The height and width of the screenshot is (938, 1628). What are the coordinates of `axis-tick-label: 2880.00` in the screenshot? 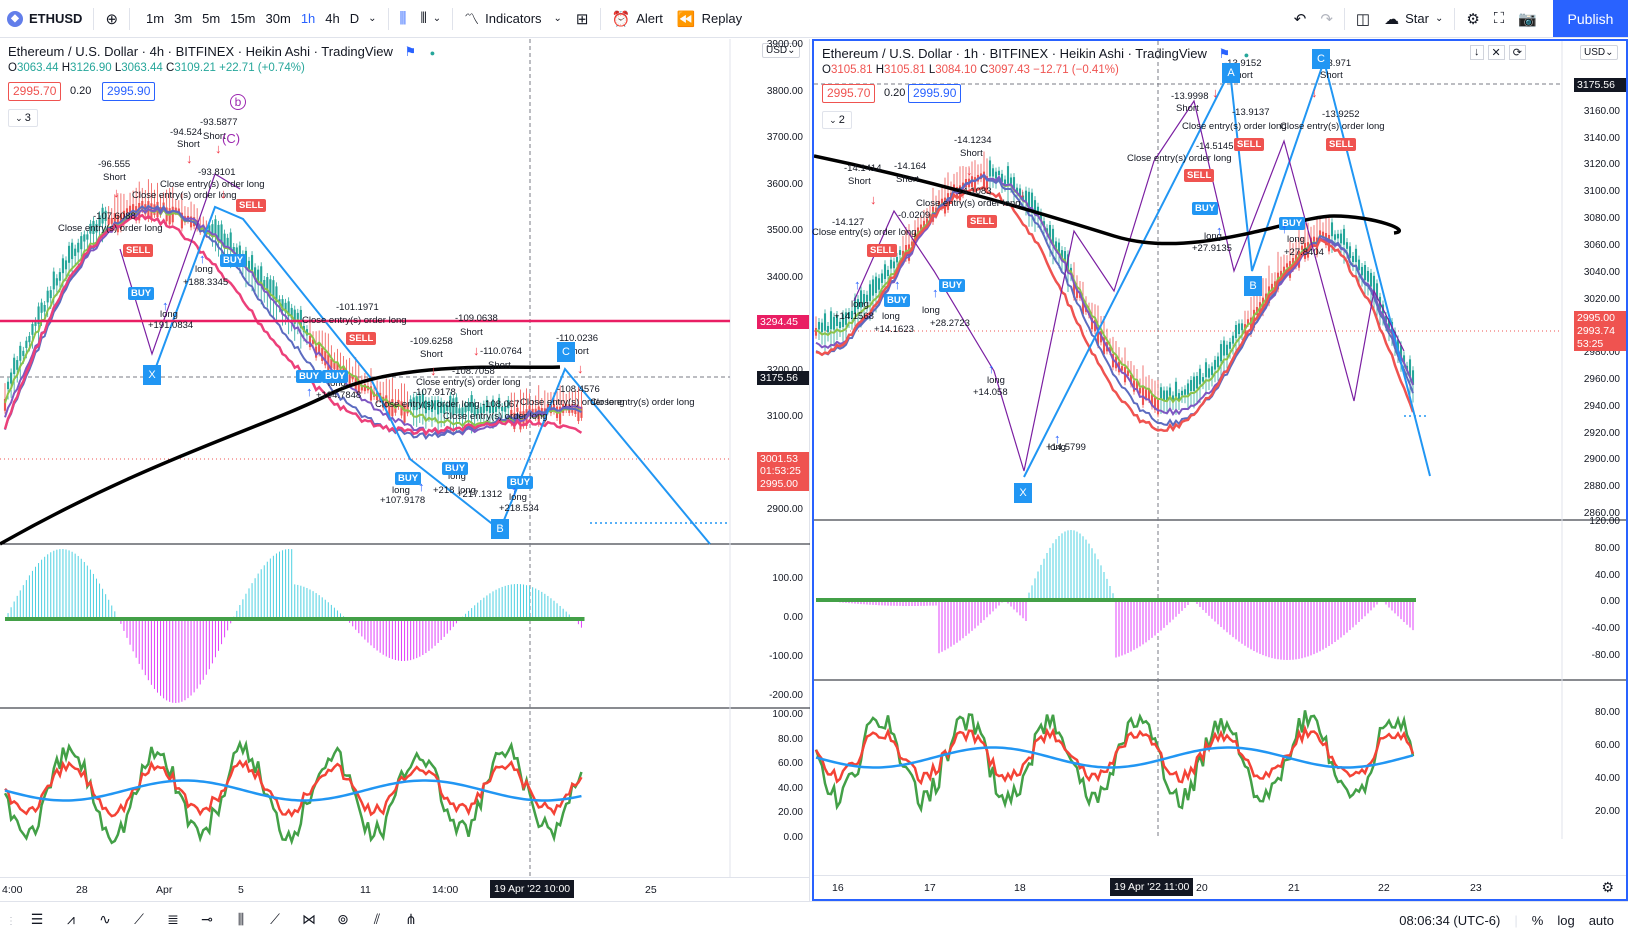 It's located at (1601, 487).